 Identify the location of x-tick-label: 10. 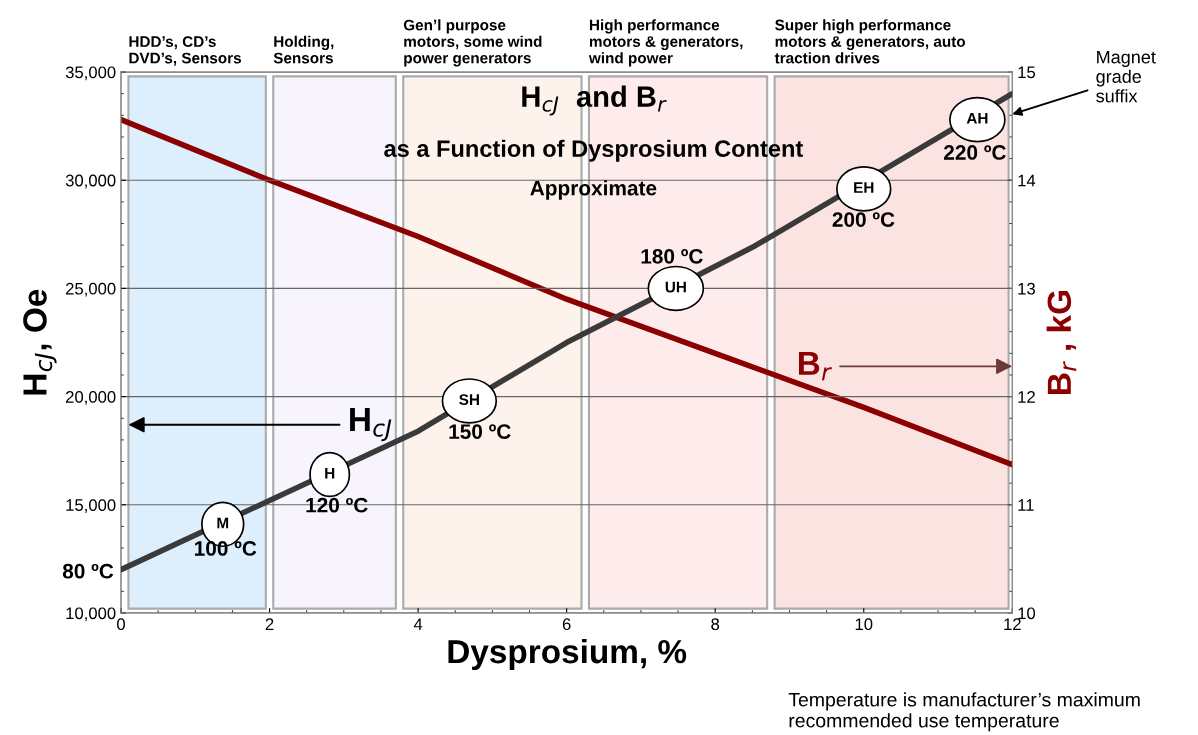
(864, 624).